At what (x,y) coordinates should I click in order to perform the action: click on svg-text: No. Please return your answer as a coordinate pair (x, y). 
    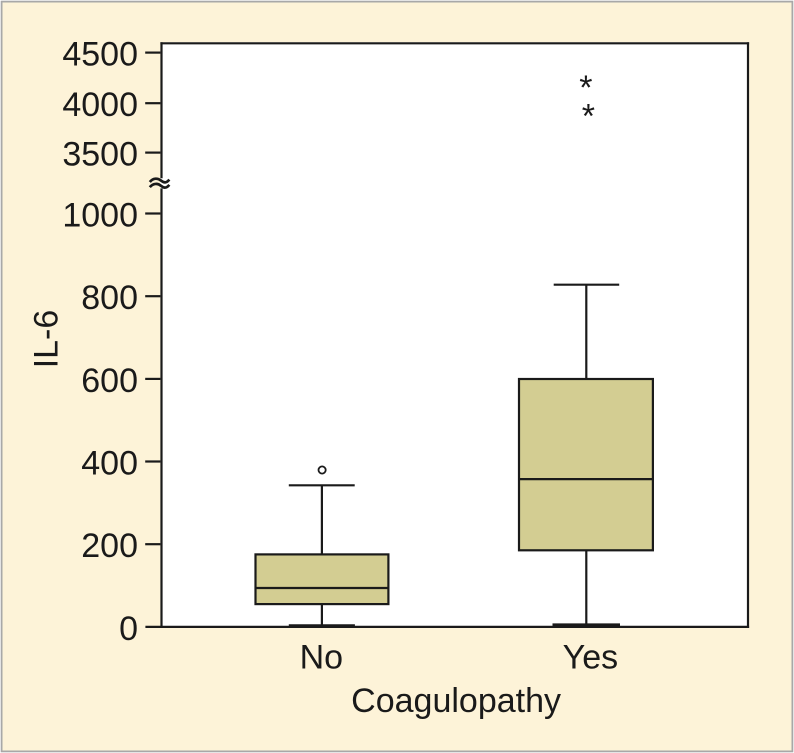
    Looking at the image, I should click on (321, 658).